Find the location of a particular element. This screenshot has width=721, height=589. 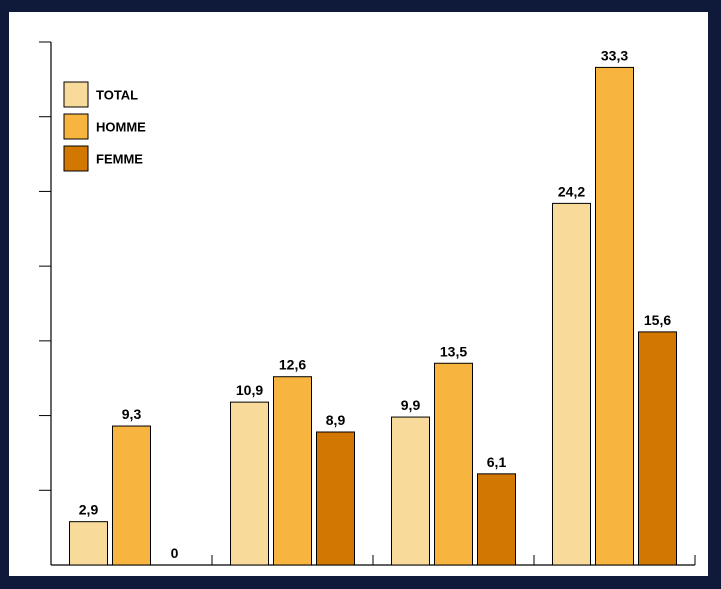

data-label-homme-1: 9,3 is located at coordinates (132, 414).